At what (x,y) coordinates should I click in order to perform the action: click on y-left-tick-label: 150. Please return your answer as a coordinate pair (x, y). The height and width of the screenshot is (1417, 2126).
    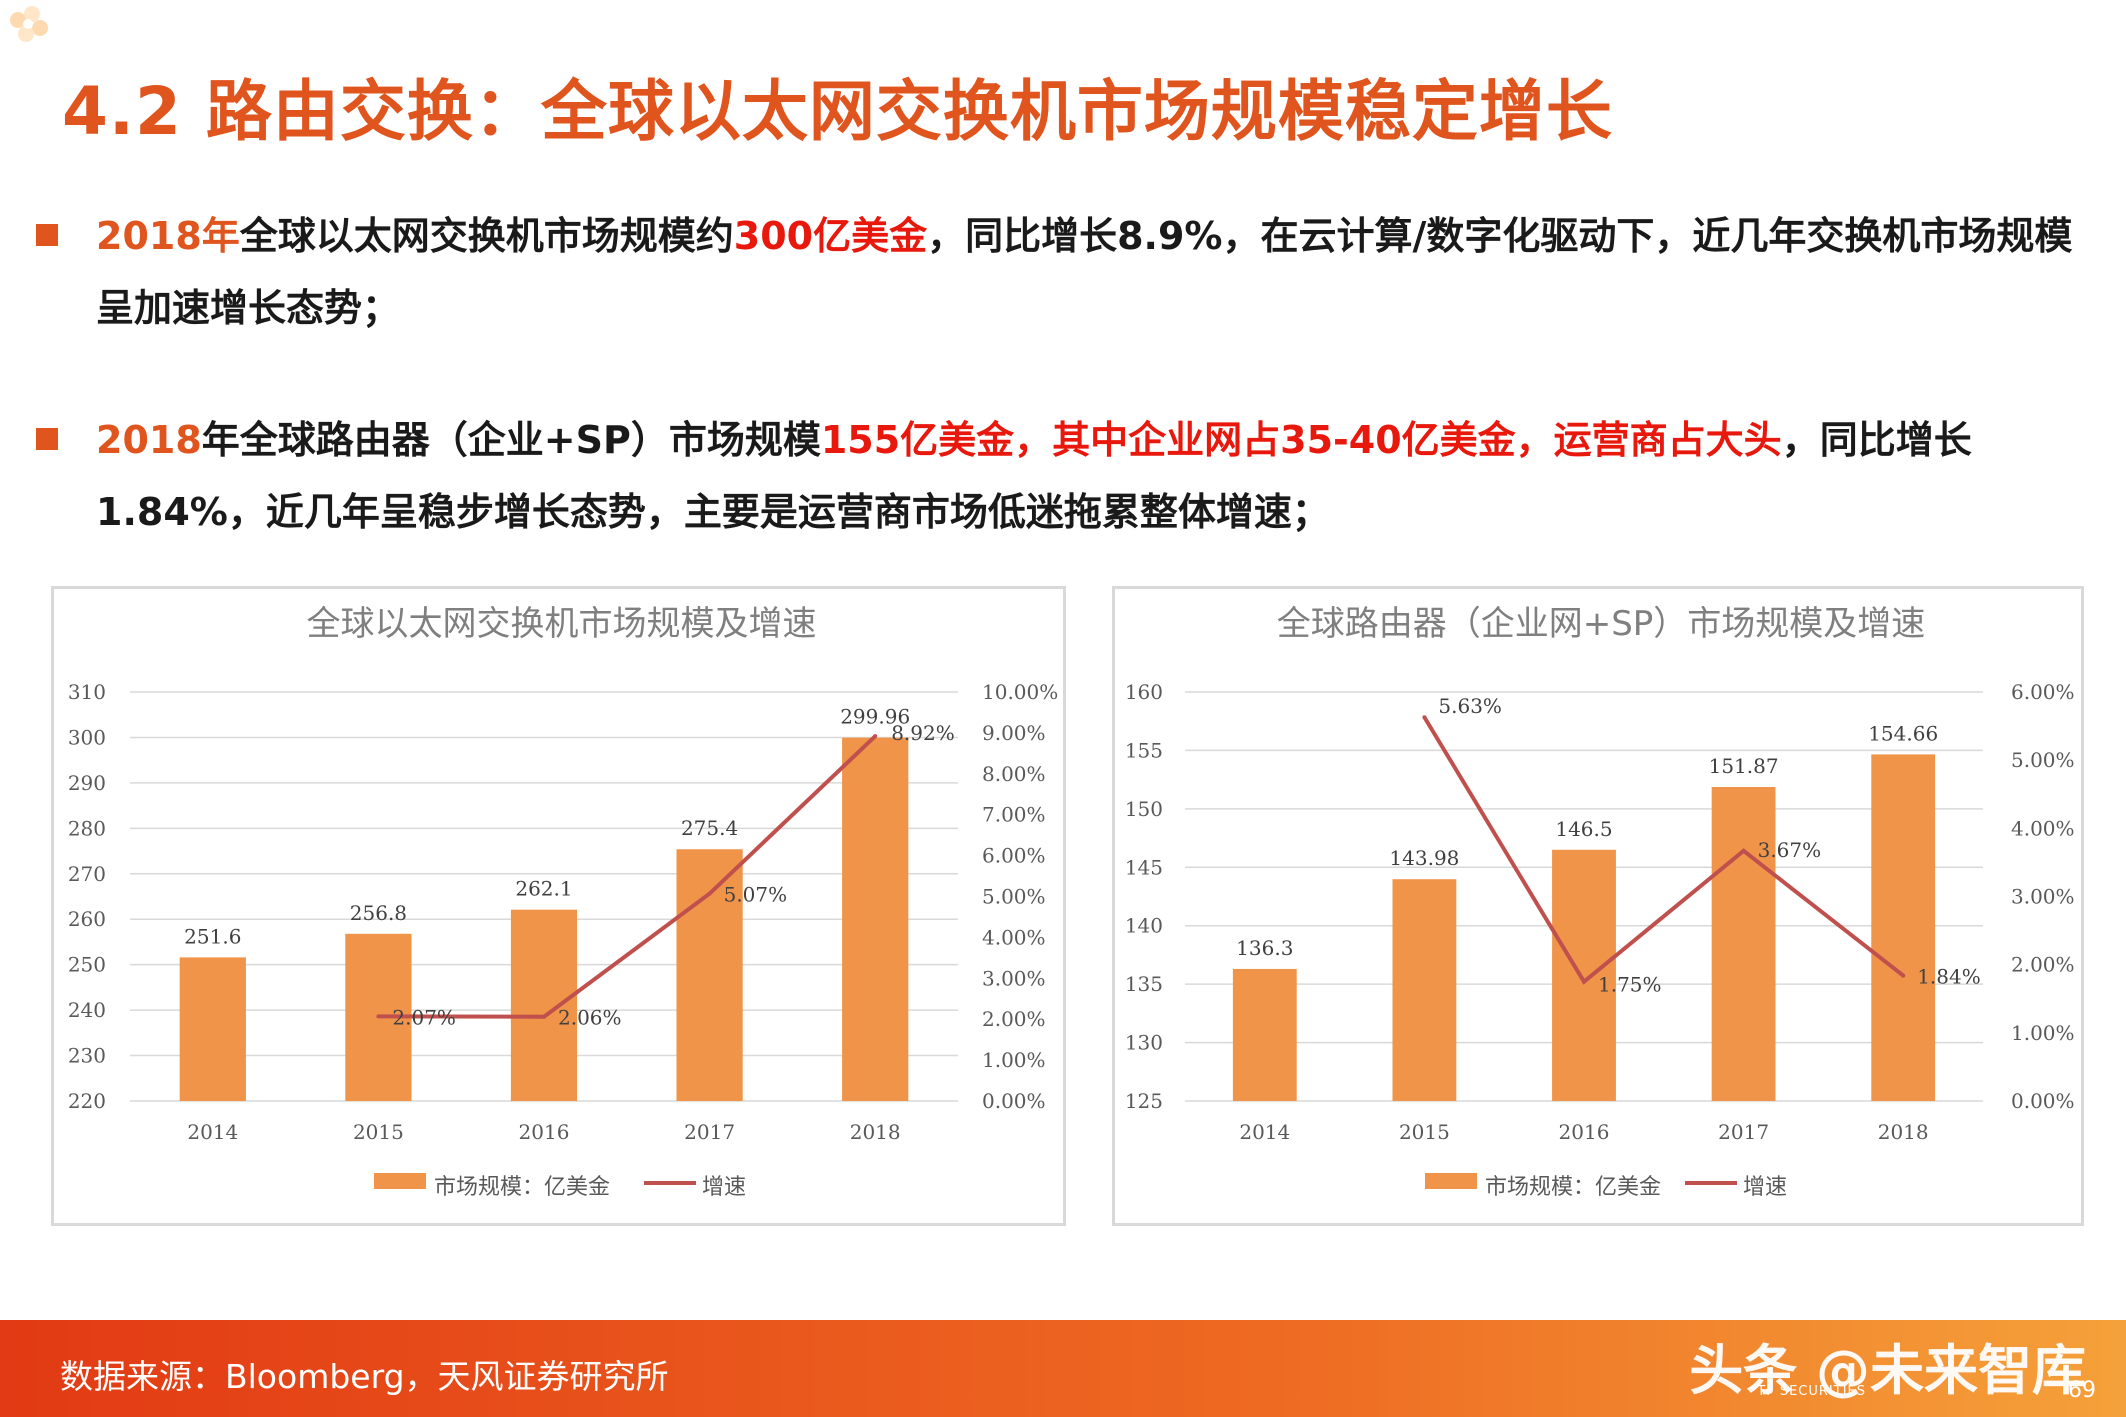
    Looking at the image, I should click on (1144, 809).